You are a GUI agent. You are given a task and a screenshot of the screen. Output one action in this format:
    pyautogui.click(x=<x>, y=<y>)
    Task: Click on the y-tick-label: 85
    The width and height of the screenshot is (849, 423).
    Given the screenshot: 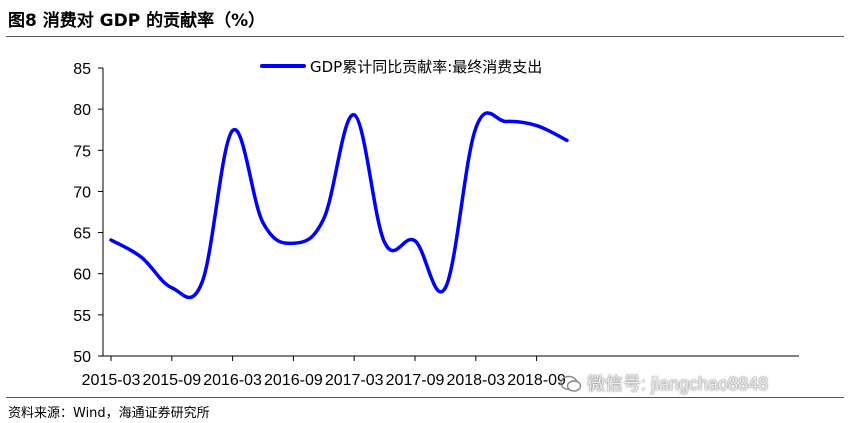 What is the action you would take?
    pyautogui.click(x=82, y=69)
    